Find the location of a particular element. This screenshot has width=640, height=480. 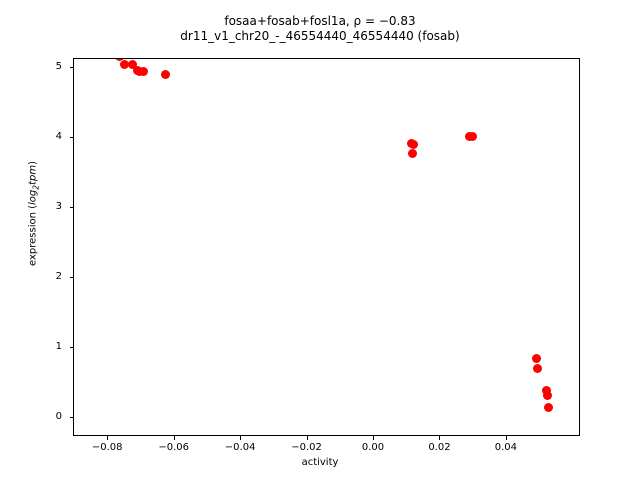

y-axis-label: expression (log2tpm) is located at coordinates (34, 214).